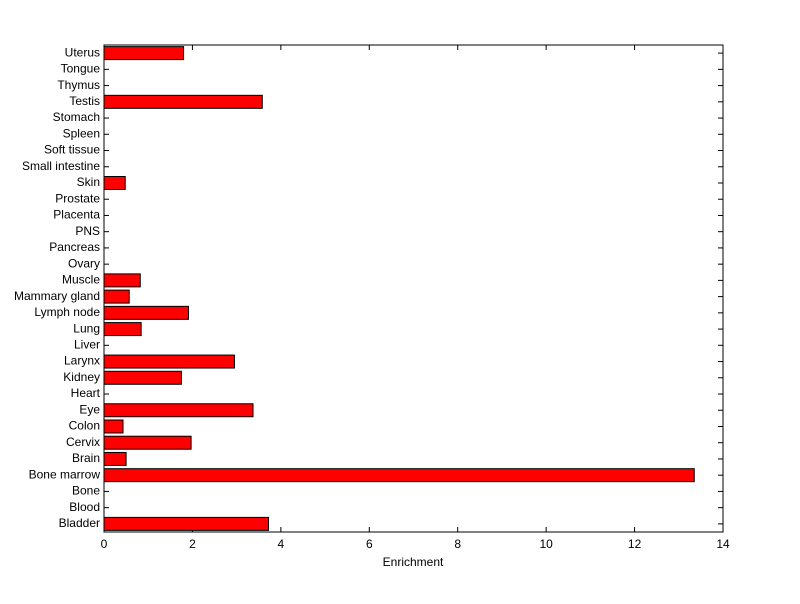 This screenshot has height=604, width=800. I want to click on y-tick-label: Cervix, so click(83, 442).